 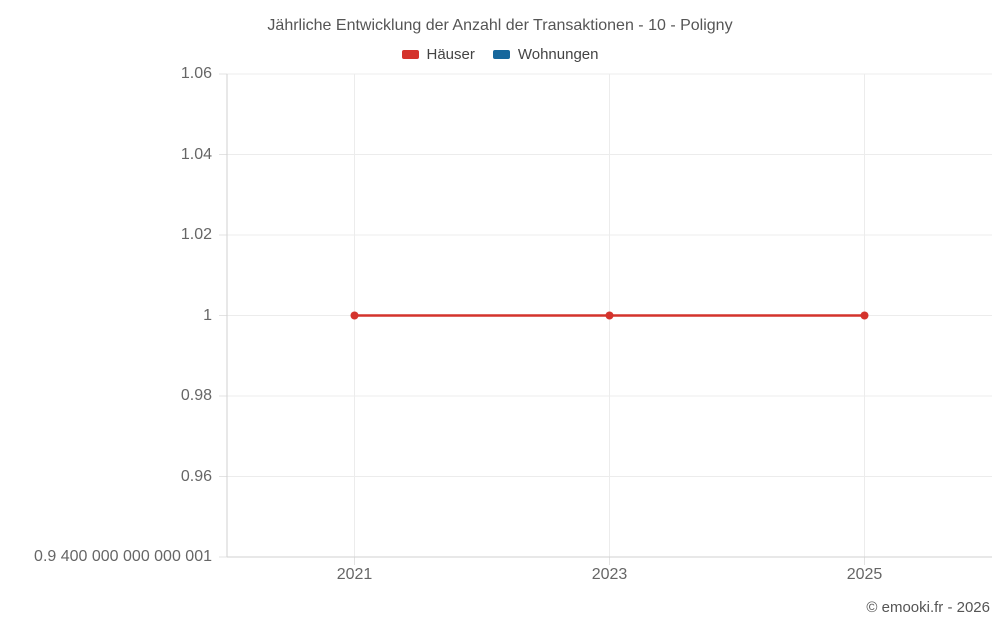 I want to click on x-axis-labels: 2021 2023 2025, so click(x=609, y=577).